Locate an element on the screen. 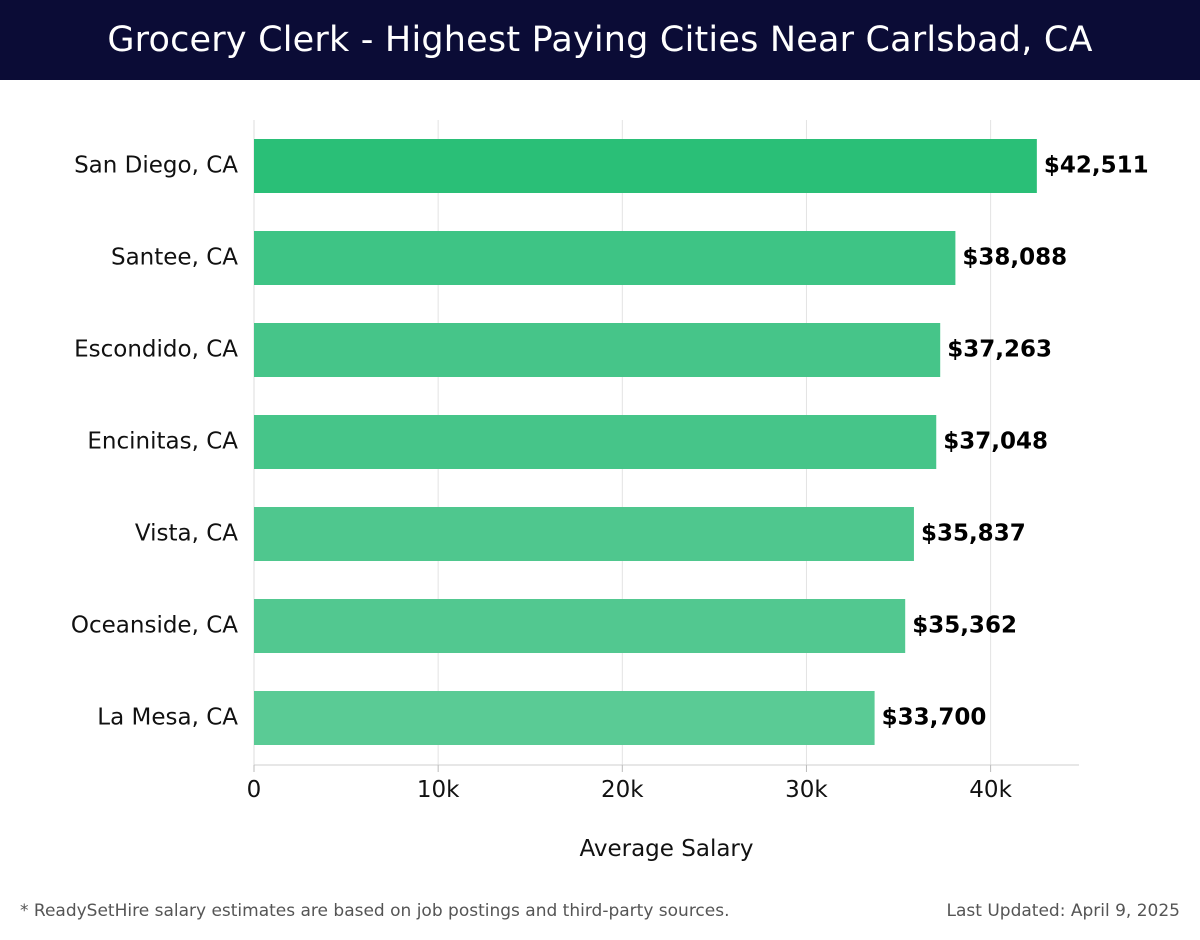 This screenshot has width=1200, height=940. x-tick-label: 30k is located at coordinates (806, 790).